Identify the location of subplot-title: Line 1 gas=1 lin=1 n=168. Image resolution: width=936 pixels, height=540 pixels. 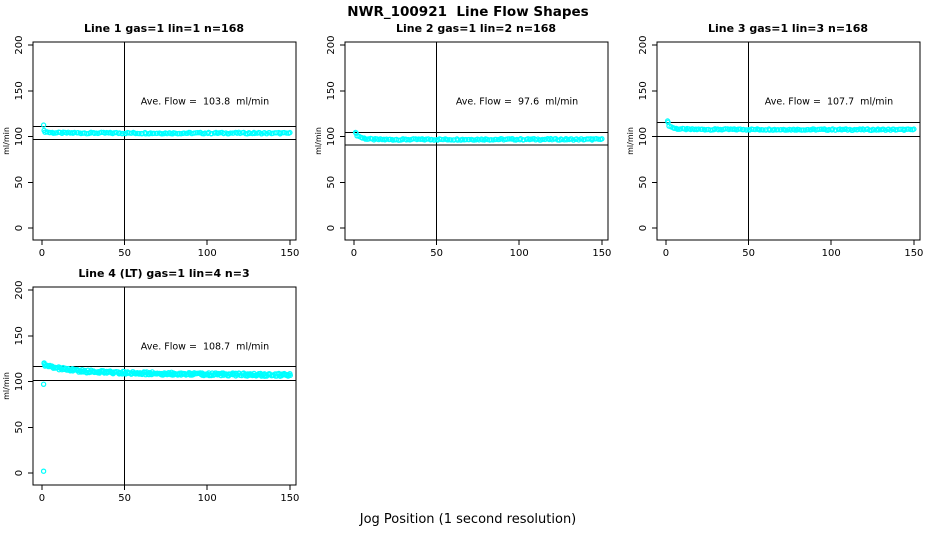
(164, 28).